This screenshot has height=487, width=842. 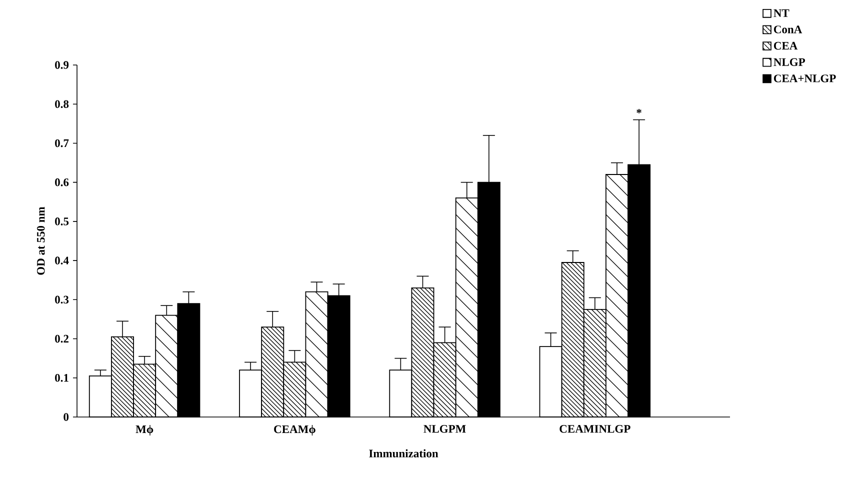 I want to click on y-tick-label: 0.7, so click(x=62, y=143).